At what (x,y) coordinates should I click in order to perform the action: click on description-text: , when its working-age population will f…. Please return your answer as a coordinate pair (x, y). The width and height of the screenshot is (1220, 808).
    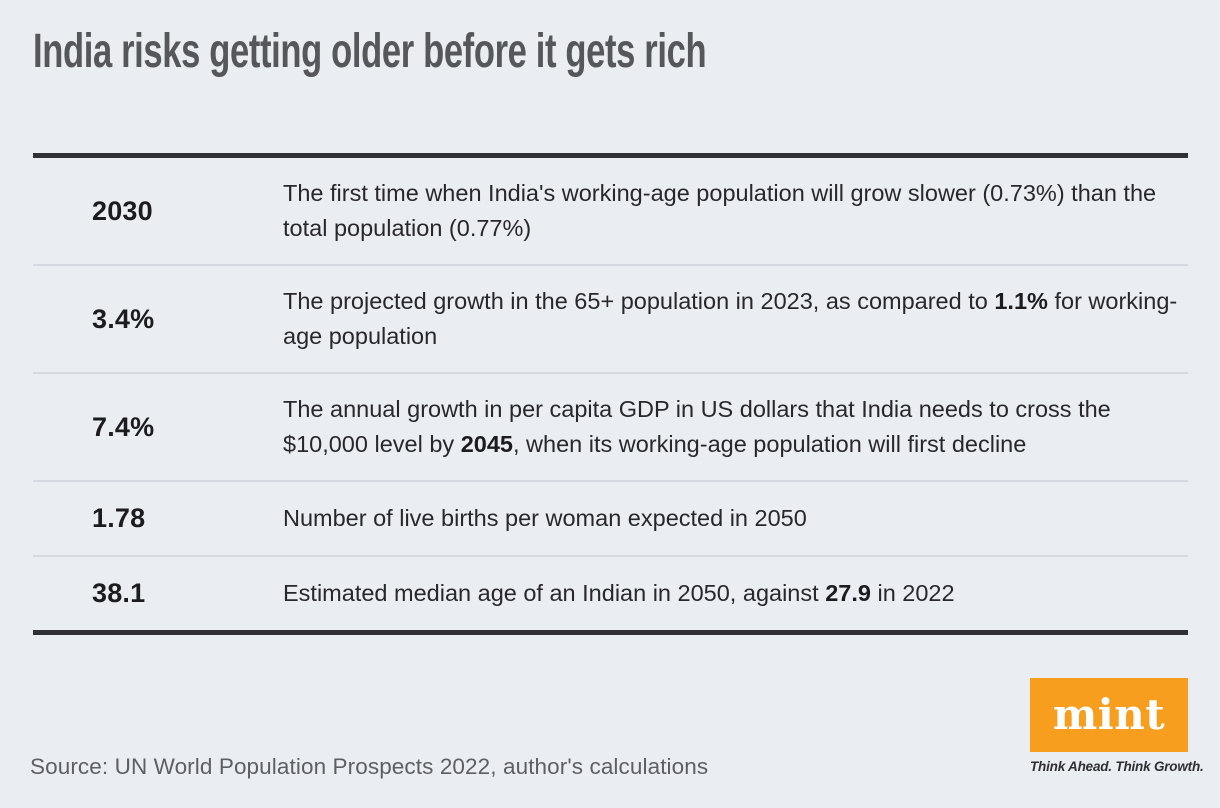
    Looking at the image, I should click on (769, 444).